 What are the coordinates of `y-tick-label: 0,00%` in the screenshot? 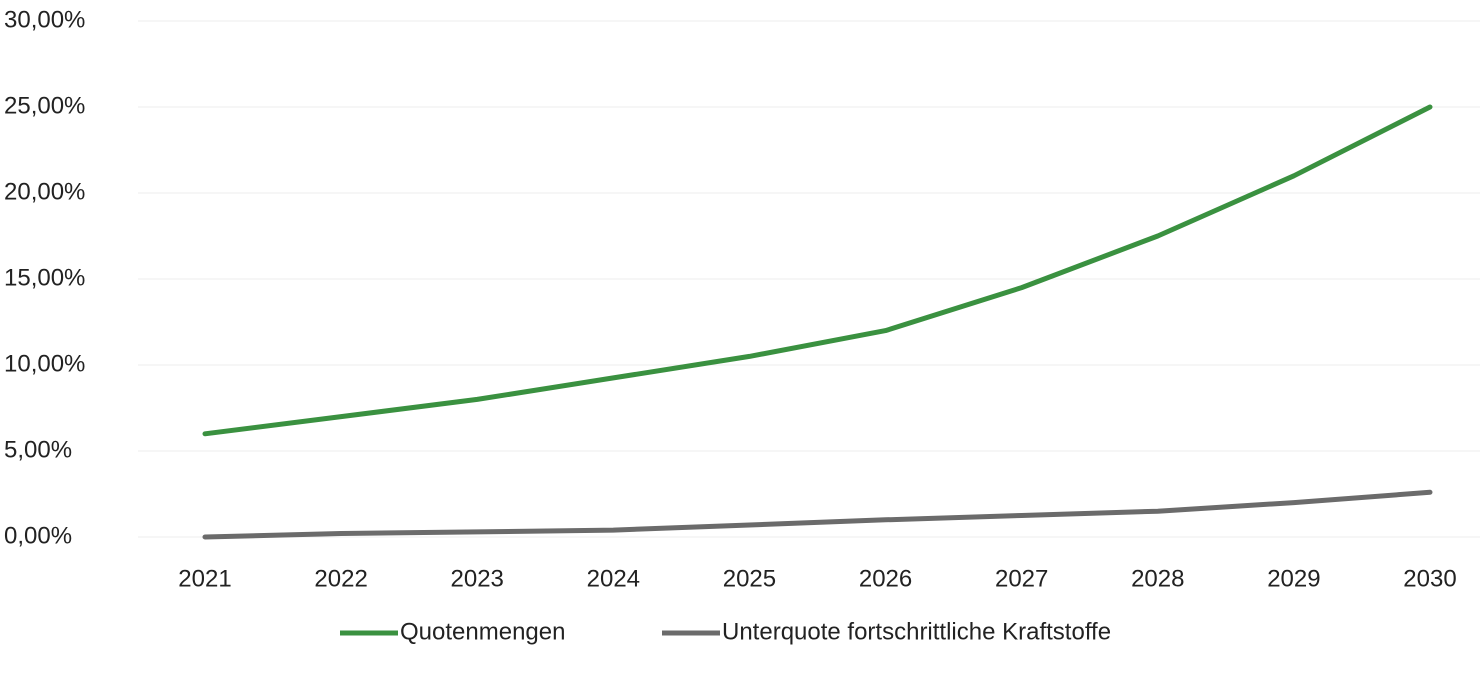 It's located at (38, 535).